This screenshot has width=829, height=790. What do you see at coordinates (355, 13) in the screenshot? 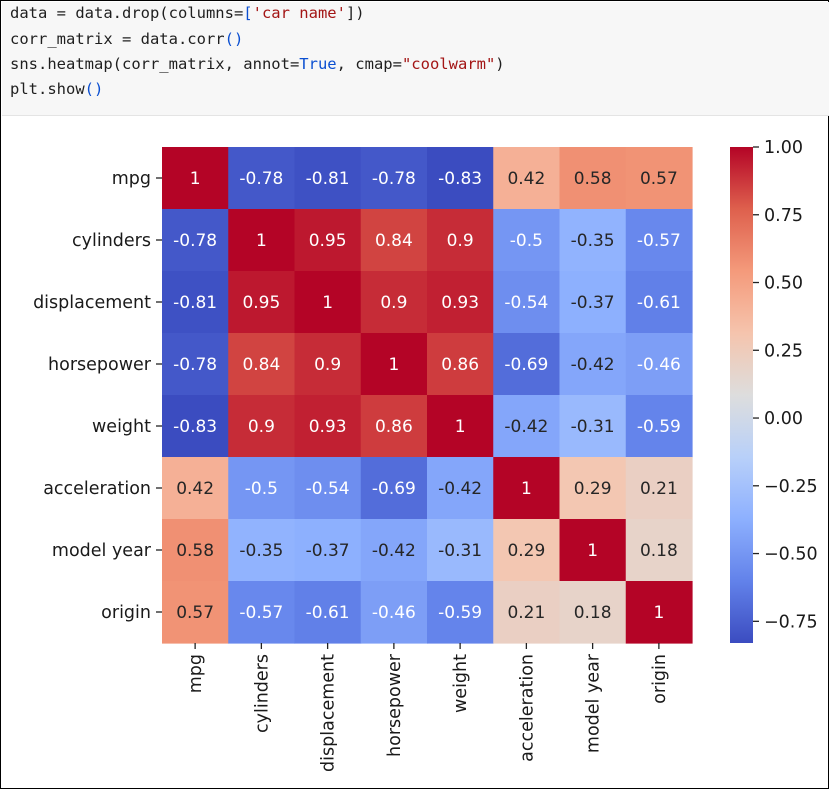
I see `code-token: ])` at bounding box center [355, 13].